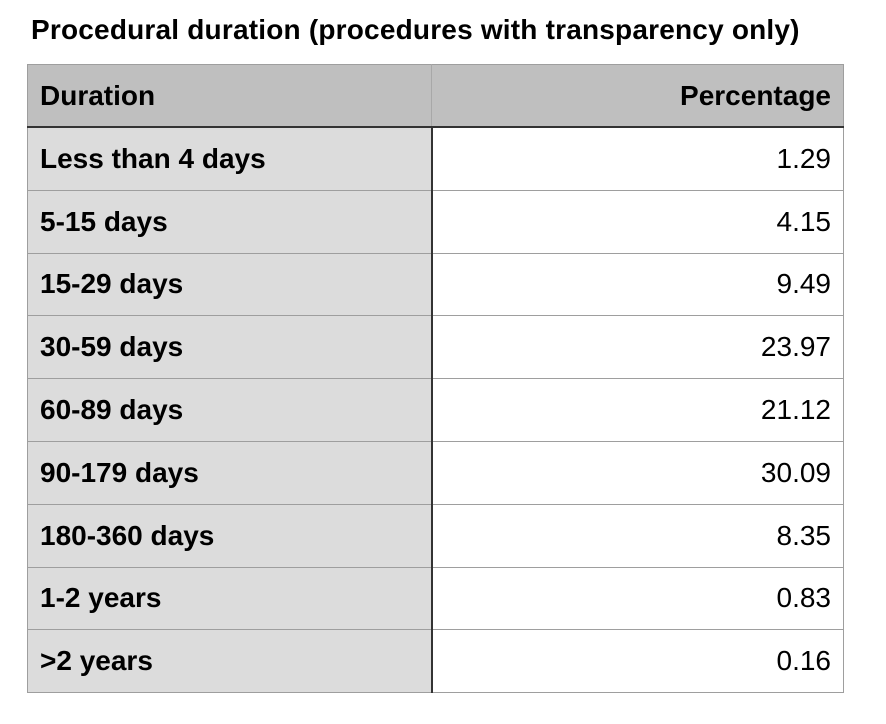  Describe the element at coordinates (637, 159) in the screenshot. I see `percentage-cell: 1.29` at that location.